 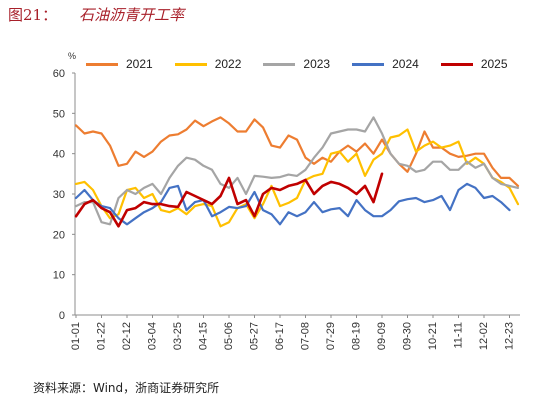 What do you see at coordinates (152, 336) in the screenshot?
I see `x-tick-label: 03-04` at bounding box center [152, 336].